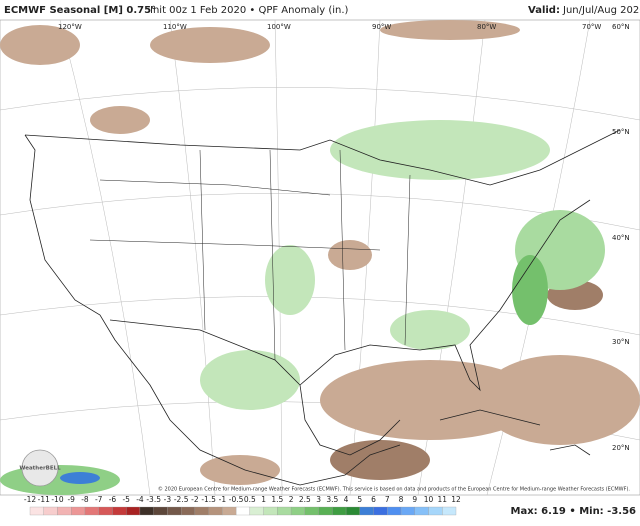 This screenshot has height=526, width=640. Describe the element at coordinates (57, 499) in the screenshot. I see `colorbar-label: -10` at that location.